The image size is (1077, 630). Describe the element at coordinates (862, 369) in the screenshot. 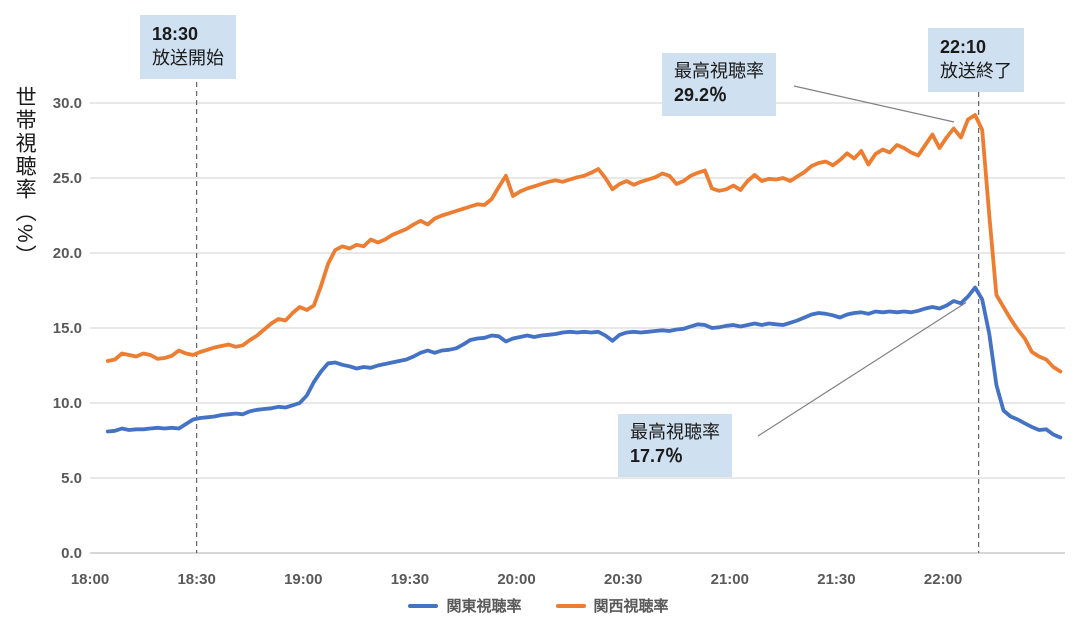

I see `kanto-peak-callout-line` at that location.